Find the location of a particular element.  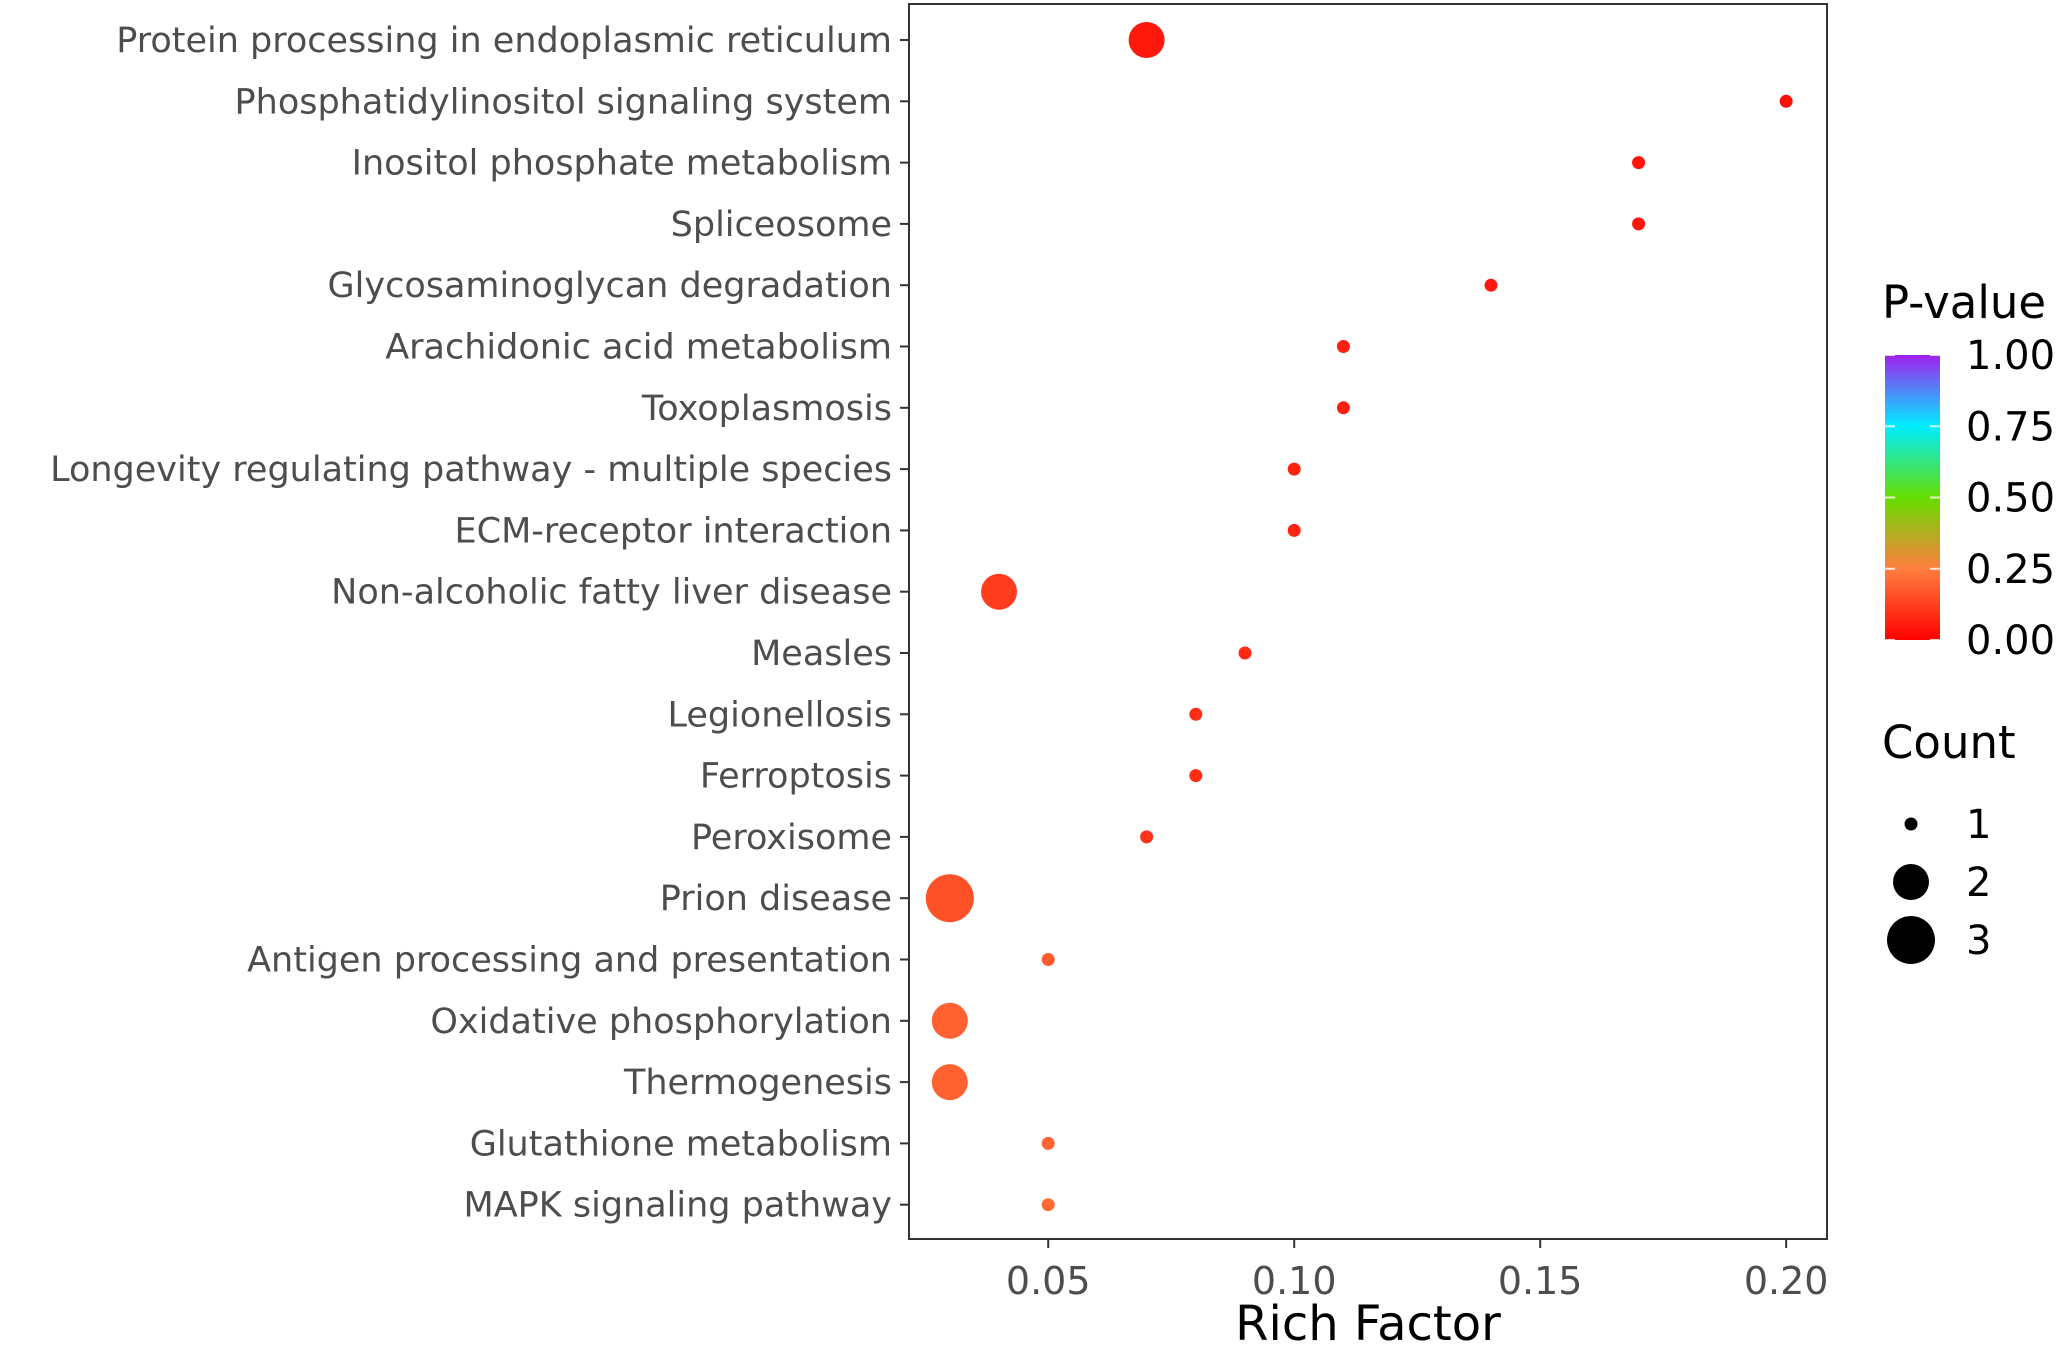

color-legend-label: 0.25 is located at coordinates (2010, 570).